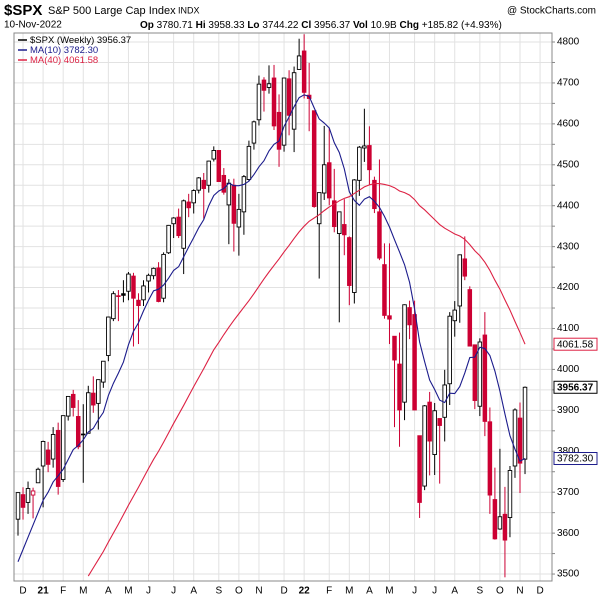 The image size is (600, 600). Describe the element at coordinates (81, 60) in the screenshot. I see `legend-value: 4061.58` at that location.